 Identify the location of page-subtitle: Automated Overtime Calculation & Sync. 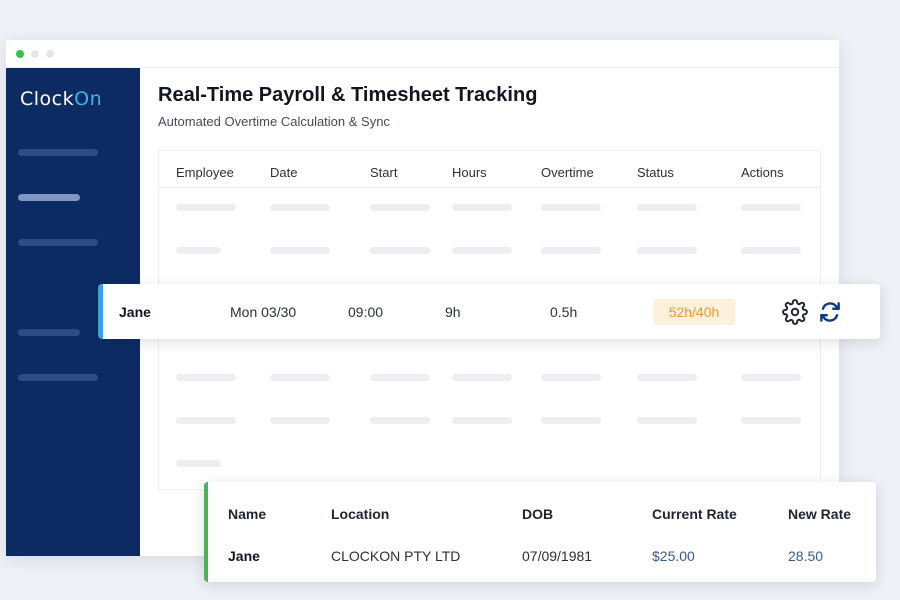
(274, 121).